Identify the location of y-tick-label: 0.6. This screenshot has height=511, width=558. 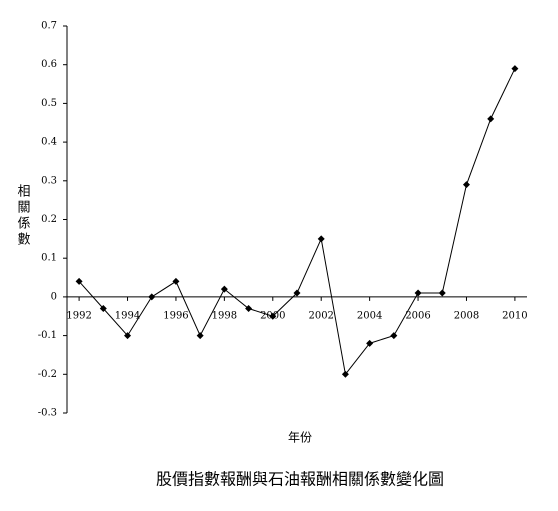
(49, 64).